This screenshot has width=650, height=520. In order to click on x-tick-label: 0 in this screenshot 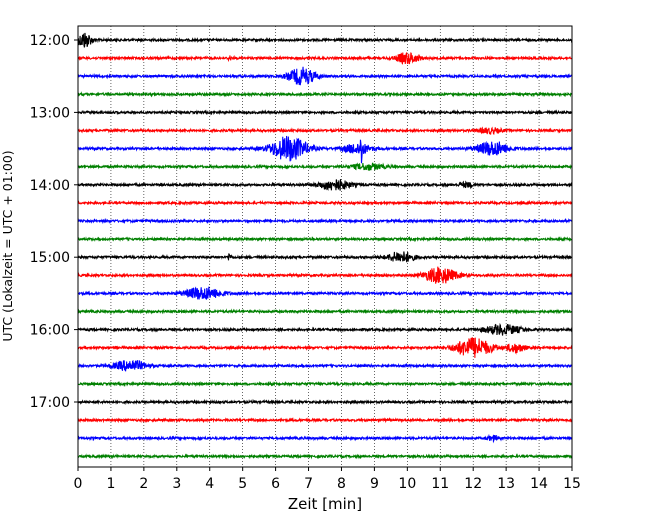, I will do `click(78, 484)`.